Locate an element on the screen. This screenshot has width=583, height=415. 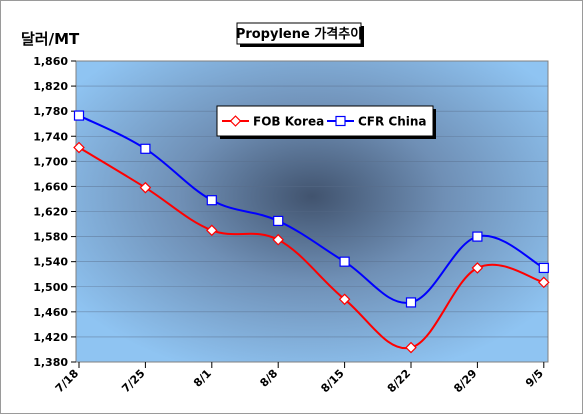
x-tick-label: 8/1 is located at coordinates (202, 378).